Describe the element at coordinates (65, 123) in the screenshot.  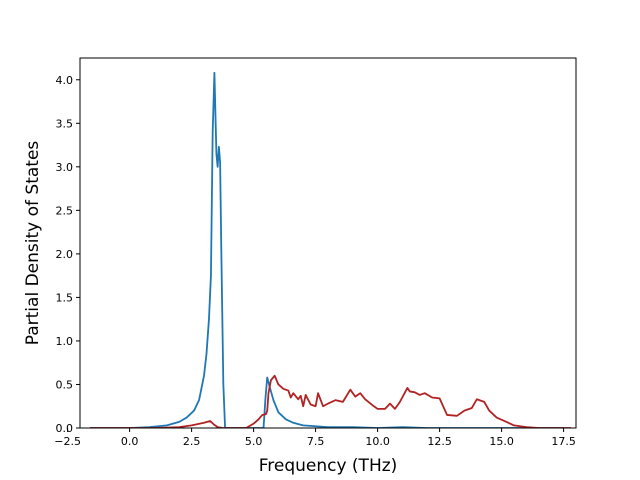
I see `y-tick-label: 3.5` at that location.